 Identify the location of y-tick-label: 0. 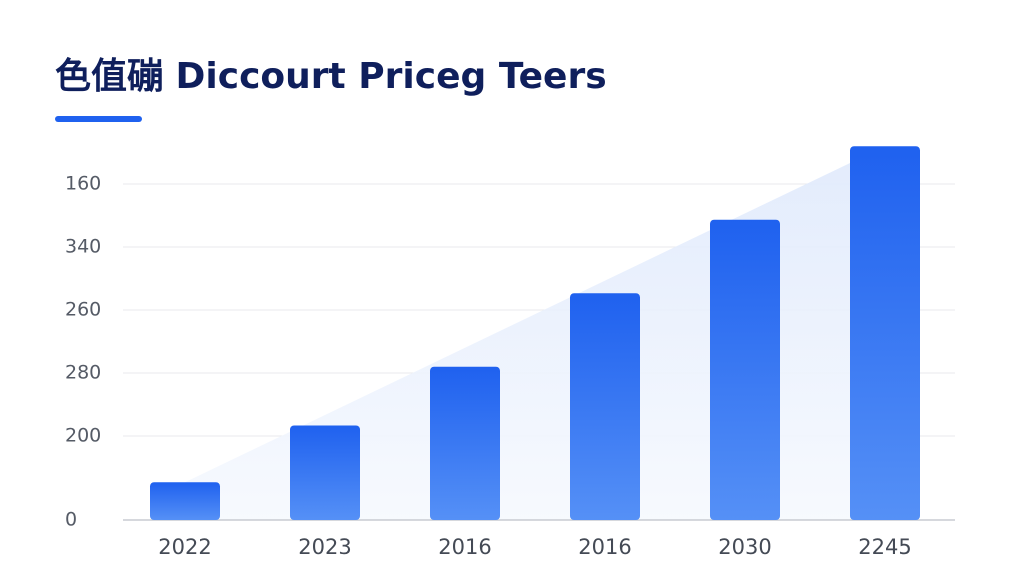
(71, 520).